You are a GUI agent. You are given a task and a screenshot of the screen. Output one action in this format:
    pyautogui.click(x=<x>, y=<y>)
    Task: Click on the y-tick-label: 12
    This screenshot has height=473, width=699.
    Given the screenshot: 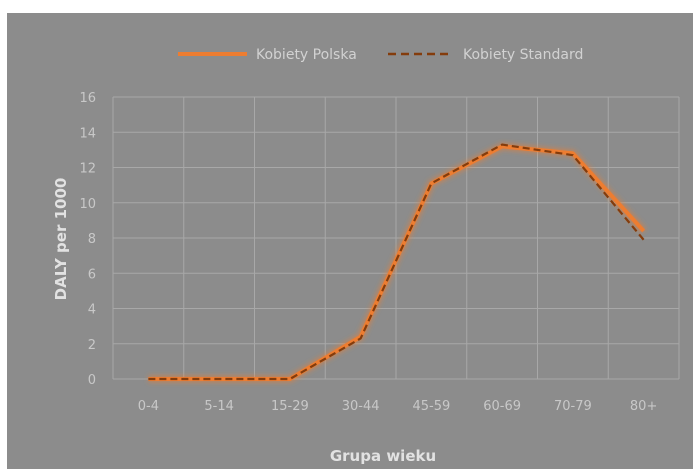 What is the action you would take?
    pyautogui.click(x=87, y=169)
    